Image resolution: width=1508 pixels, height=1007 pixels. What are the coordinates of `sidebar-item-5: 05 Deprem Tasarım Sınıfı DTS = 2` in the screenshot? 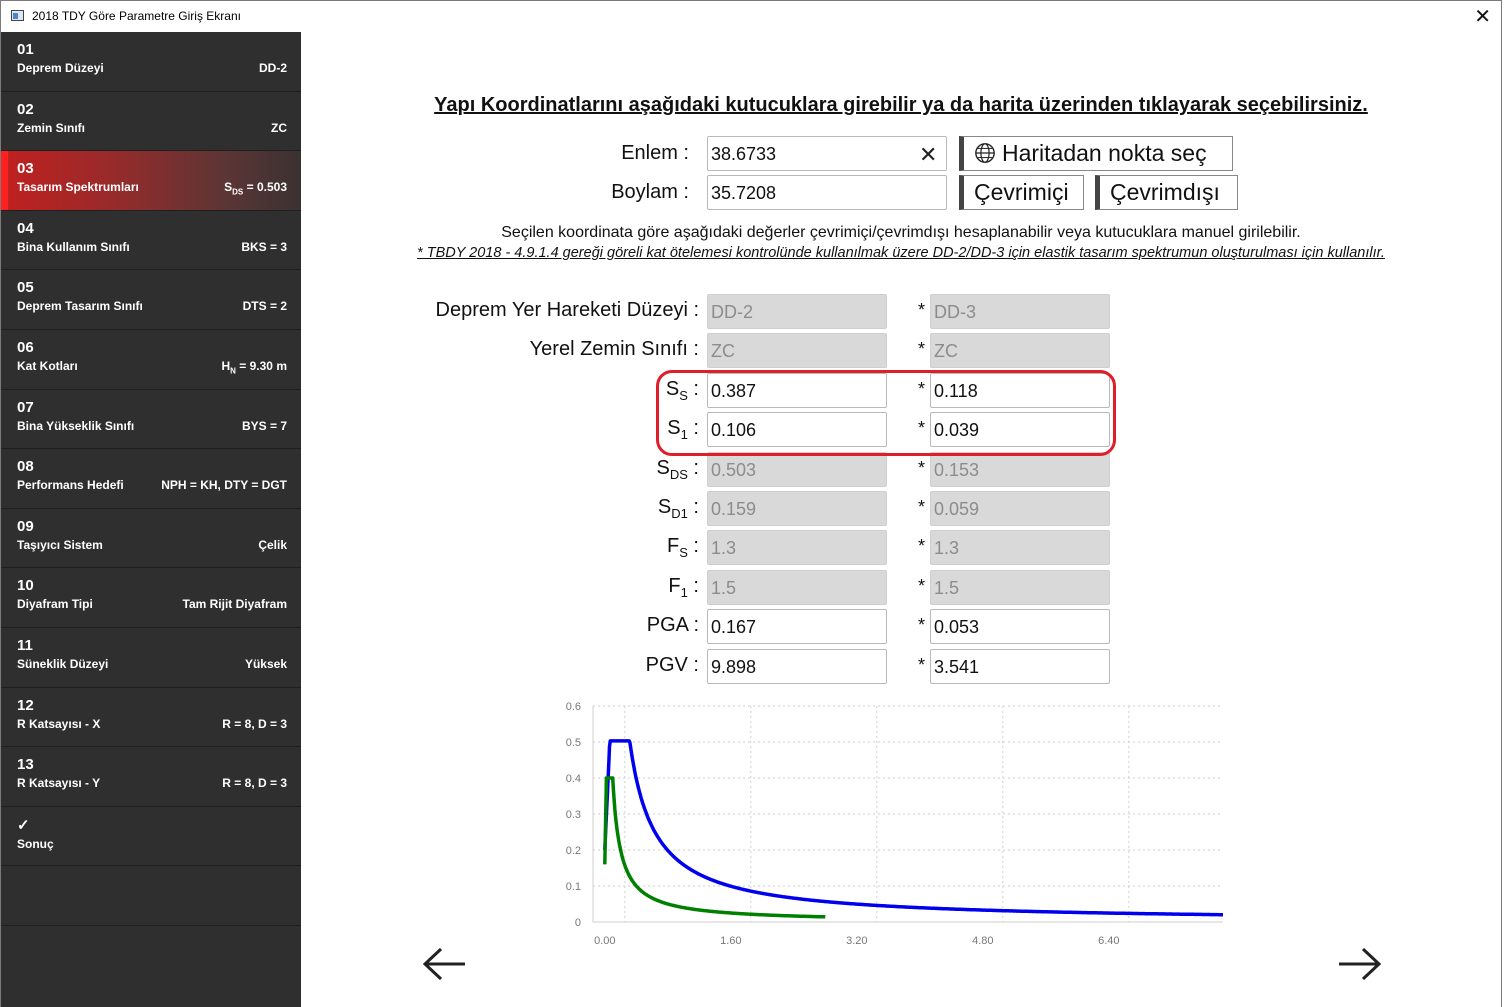 It's located at (151, 300).